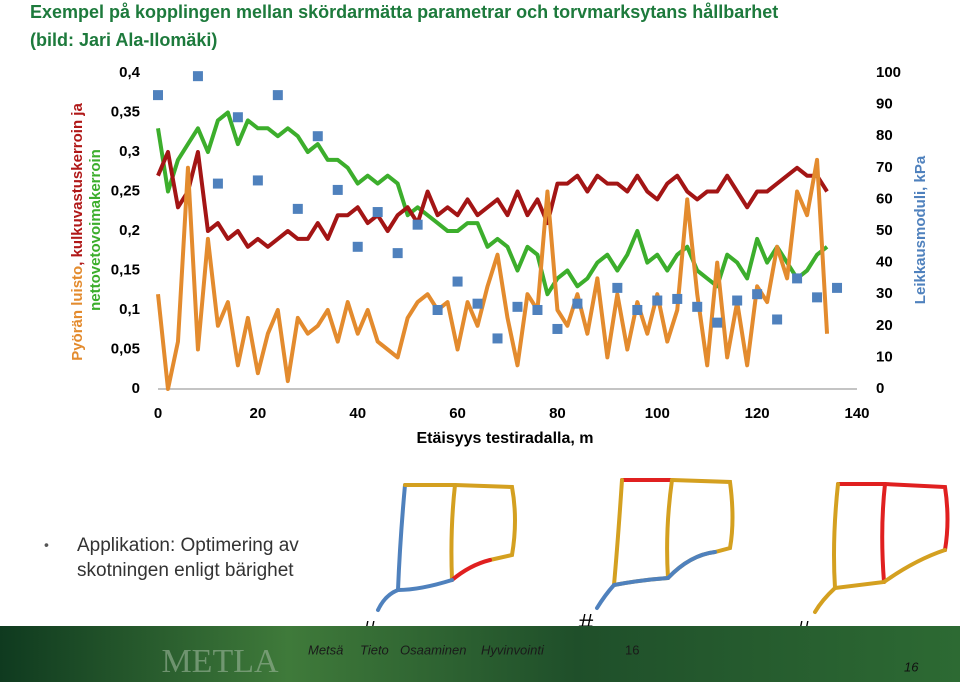 The image size is (960, 687). I want to click on y-label-part: , kulkuvastuskerroin ja, so click(77, 184).